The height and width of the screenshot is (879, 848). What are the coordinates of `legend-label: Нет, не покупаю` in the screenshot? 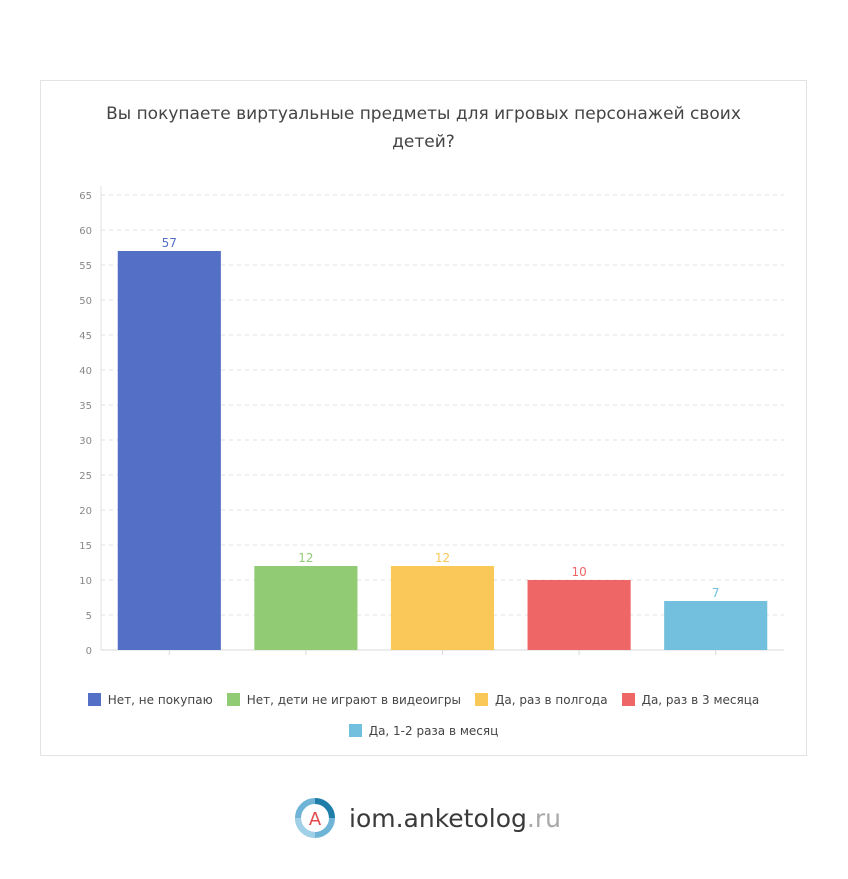 It's located at (160, 699).